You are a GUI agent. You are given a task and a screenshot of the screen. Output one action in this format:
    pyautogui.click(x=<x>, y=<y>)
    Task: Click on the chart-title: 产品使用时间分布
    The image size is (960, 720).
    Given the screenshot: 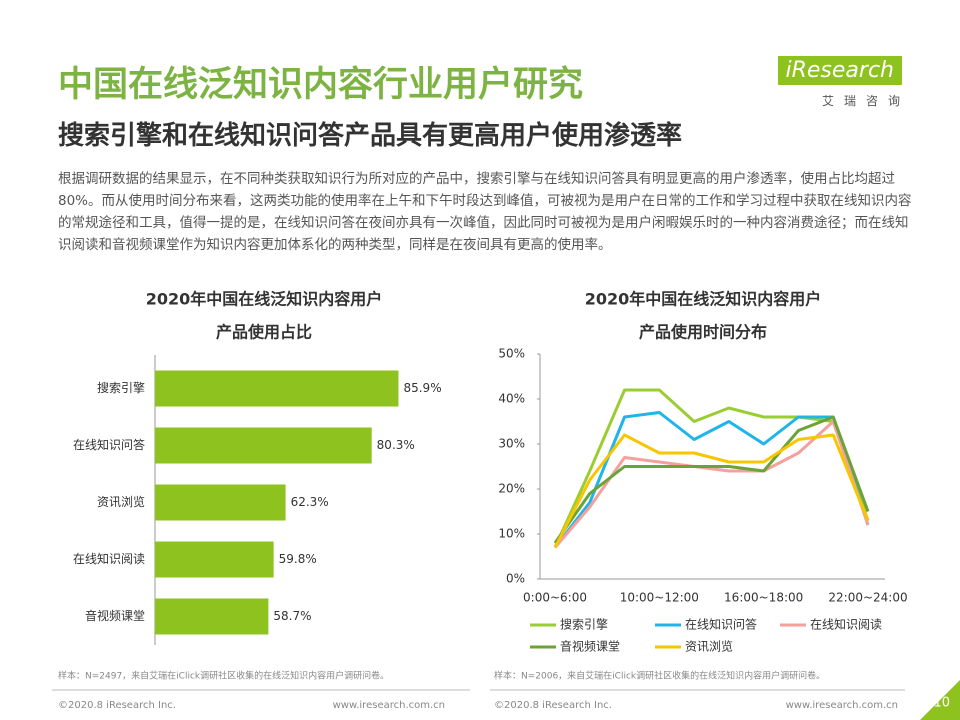 What is the action you would take?
    pyautogui.click(x=703, y=332)
    